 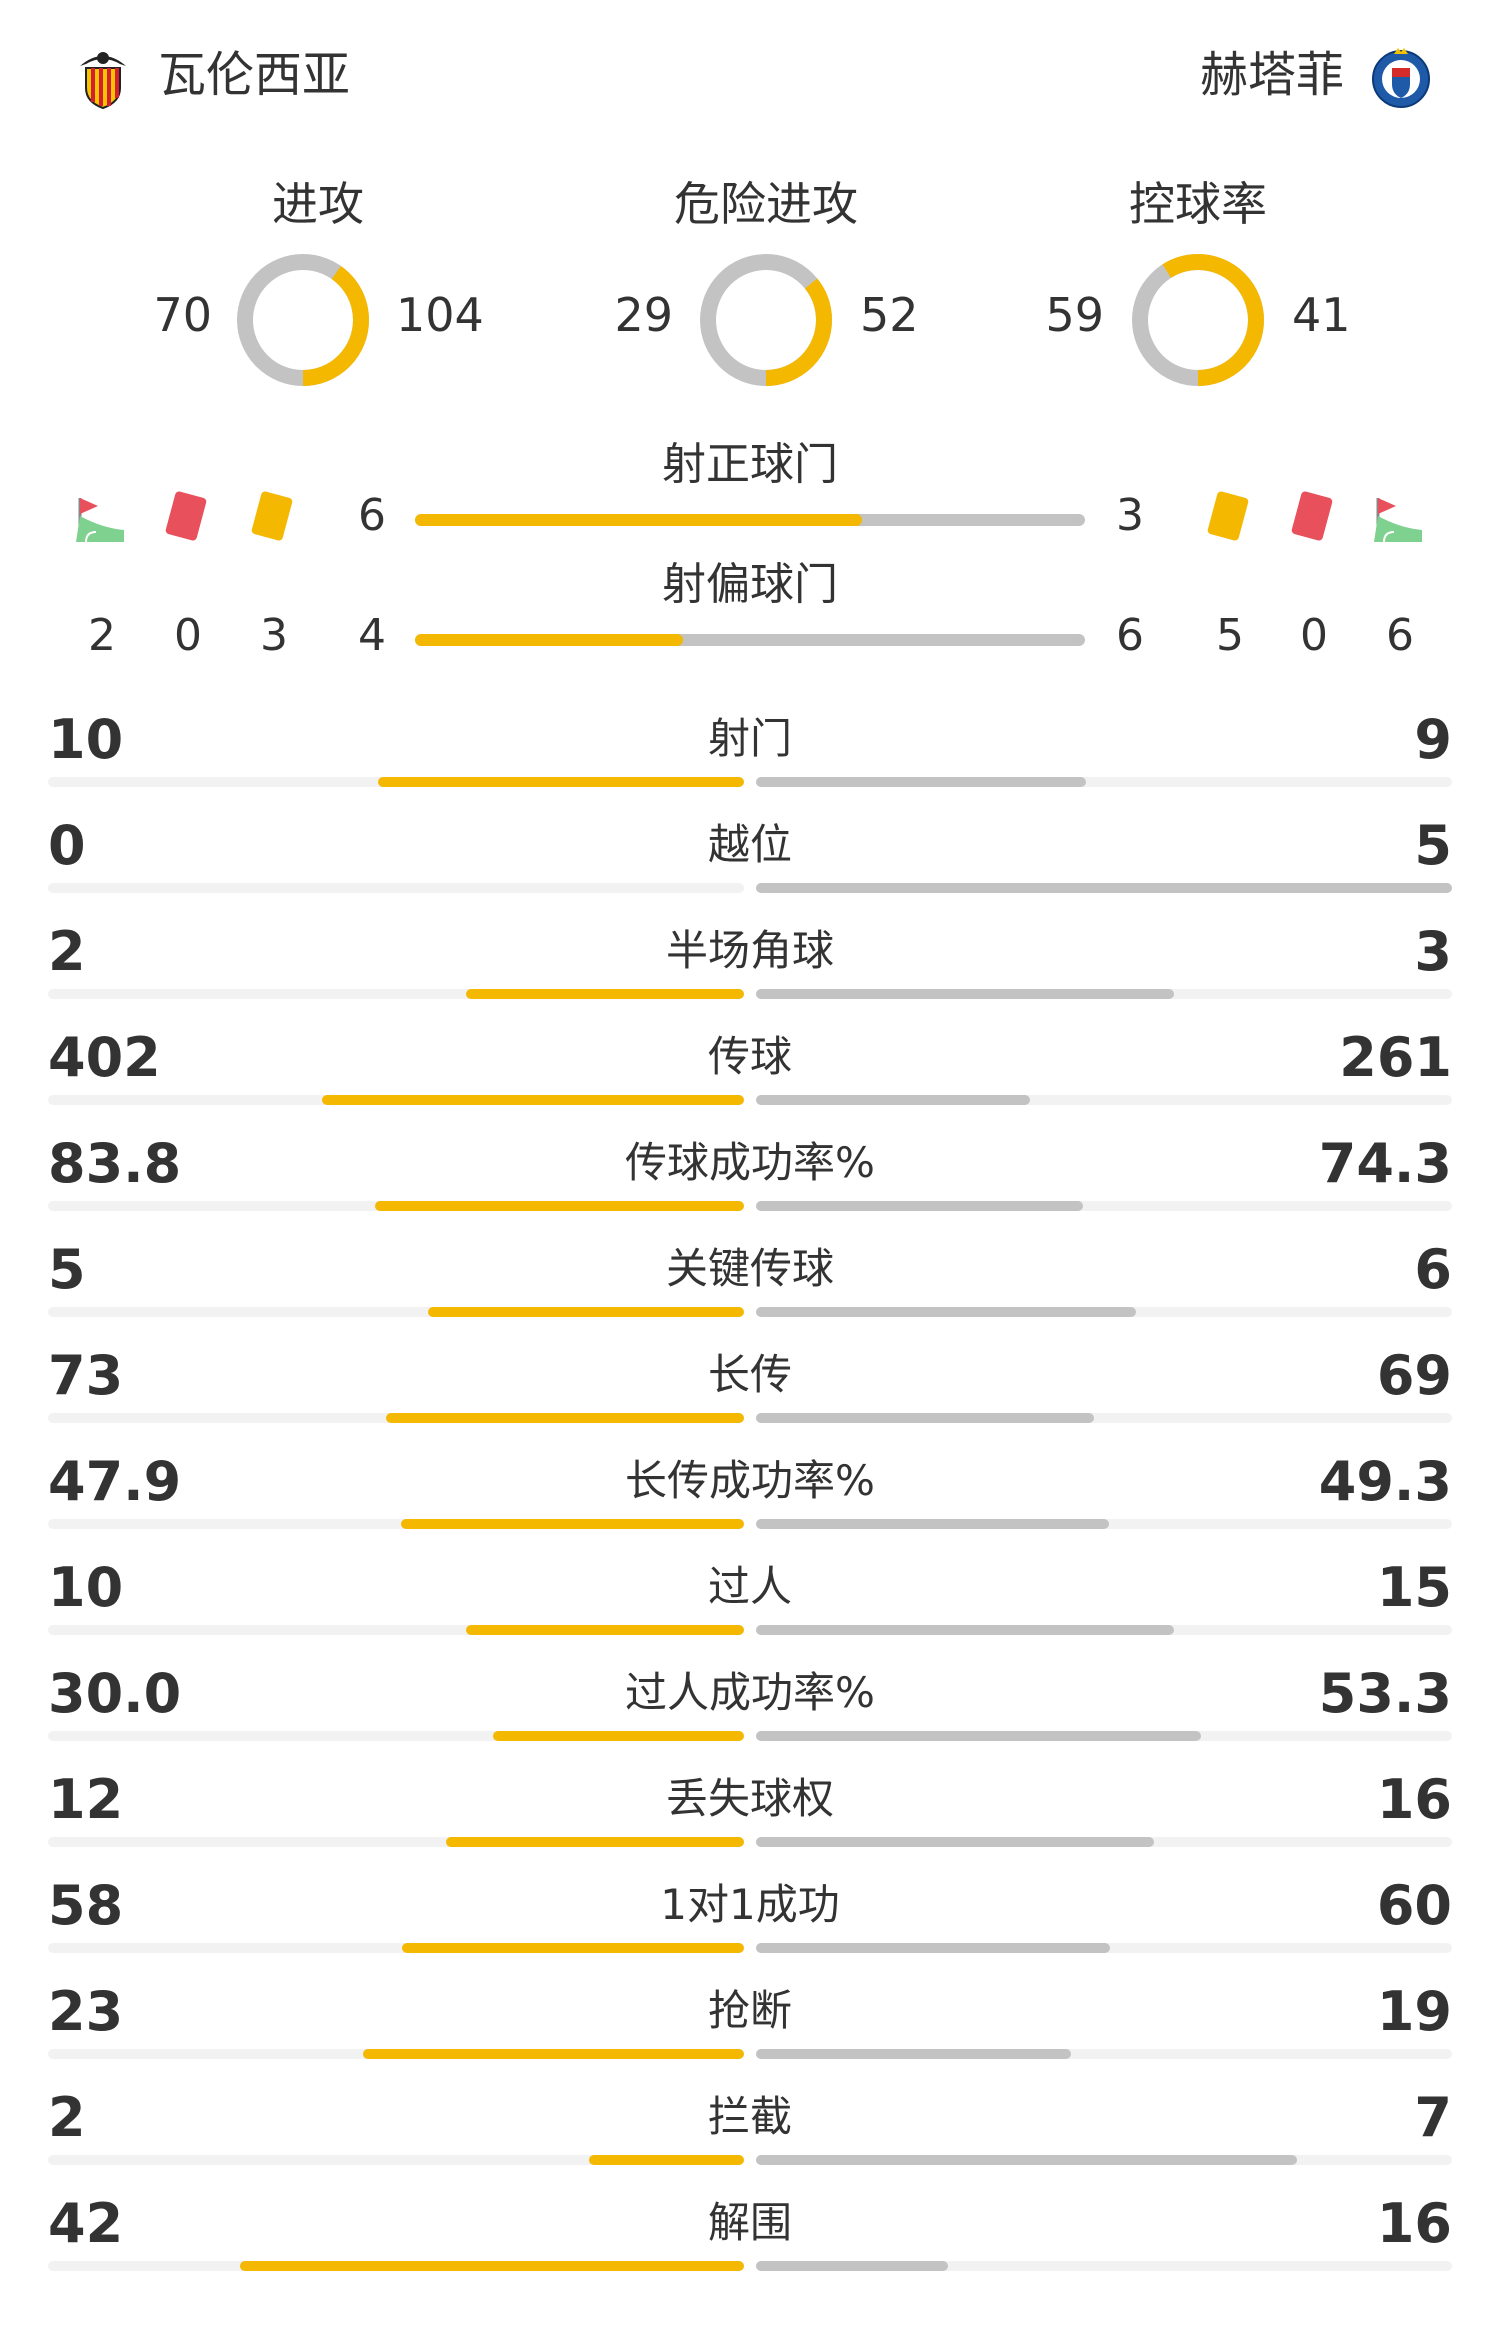 I want to click on stat-row: 2 半场角球 3, so click(x=750, y=970).